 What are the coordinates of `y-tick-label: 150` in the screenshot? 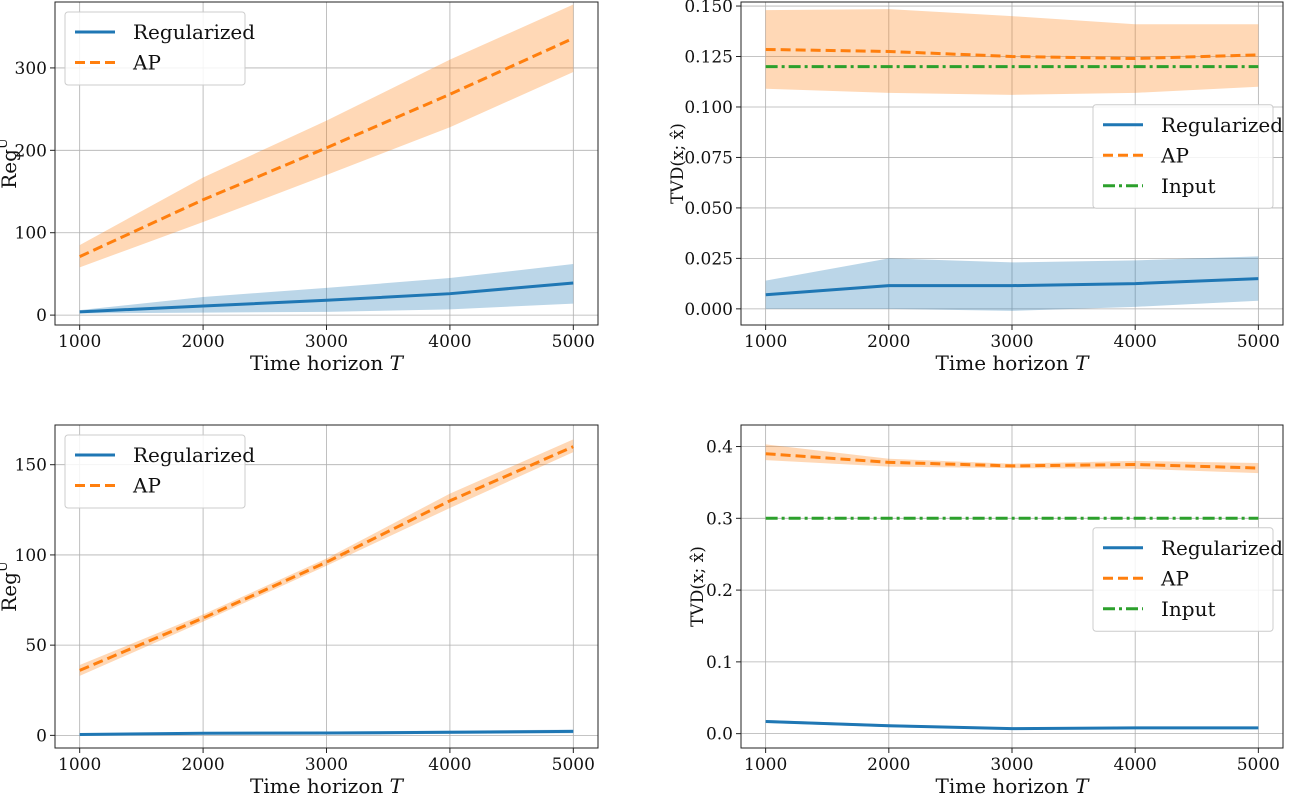 It's located at (31, 466).